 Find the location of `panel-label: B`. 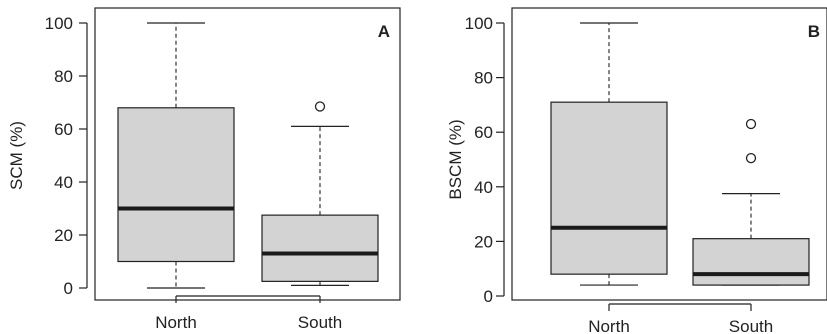

panel-label: B is located at coordinates (814, 31).